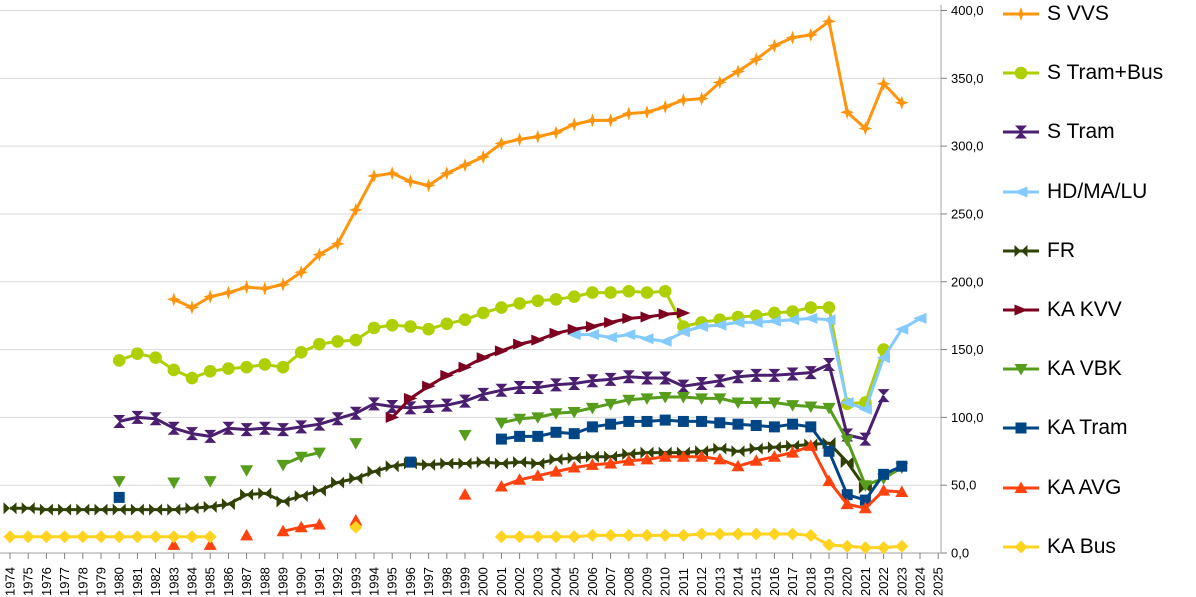 This screenshot has width=1196, height=597. What do you see at coordinates (465, 581) in the screenshot?
I see `x-tick-label: 1999` at bounding box center [465, 581].